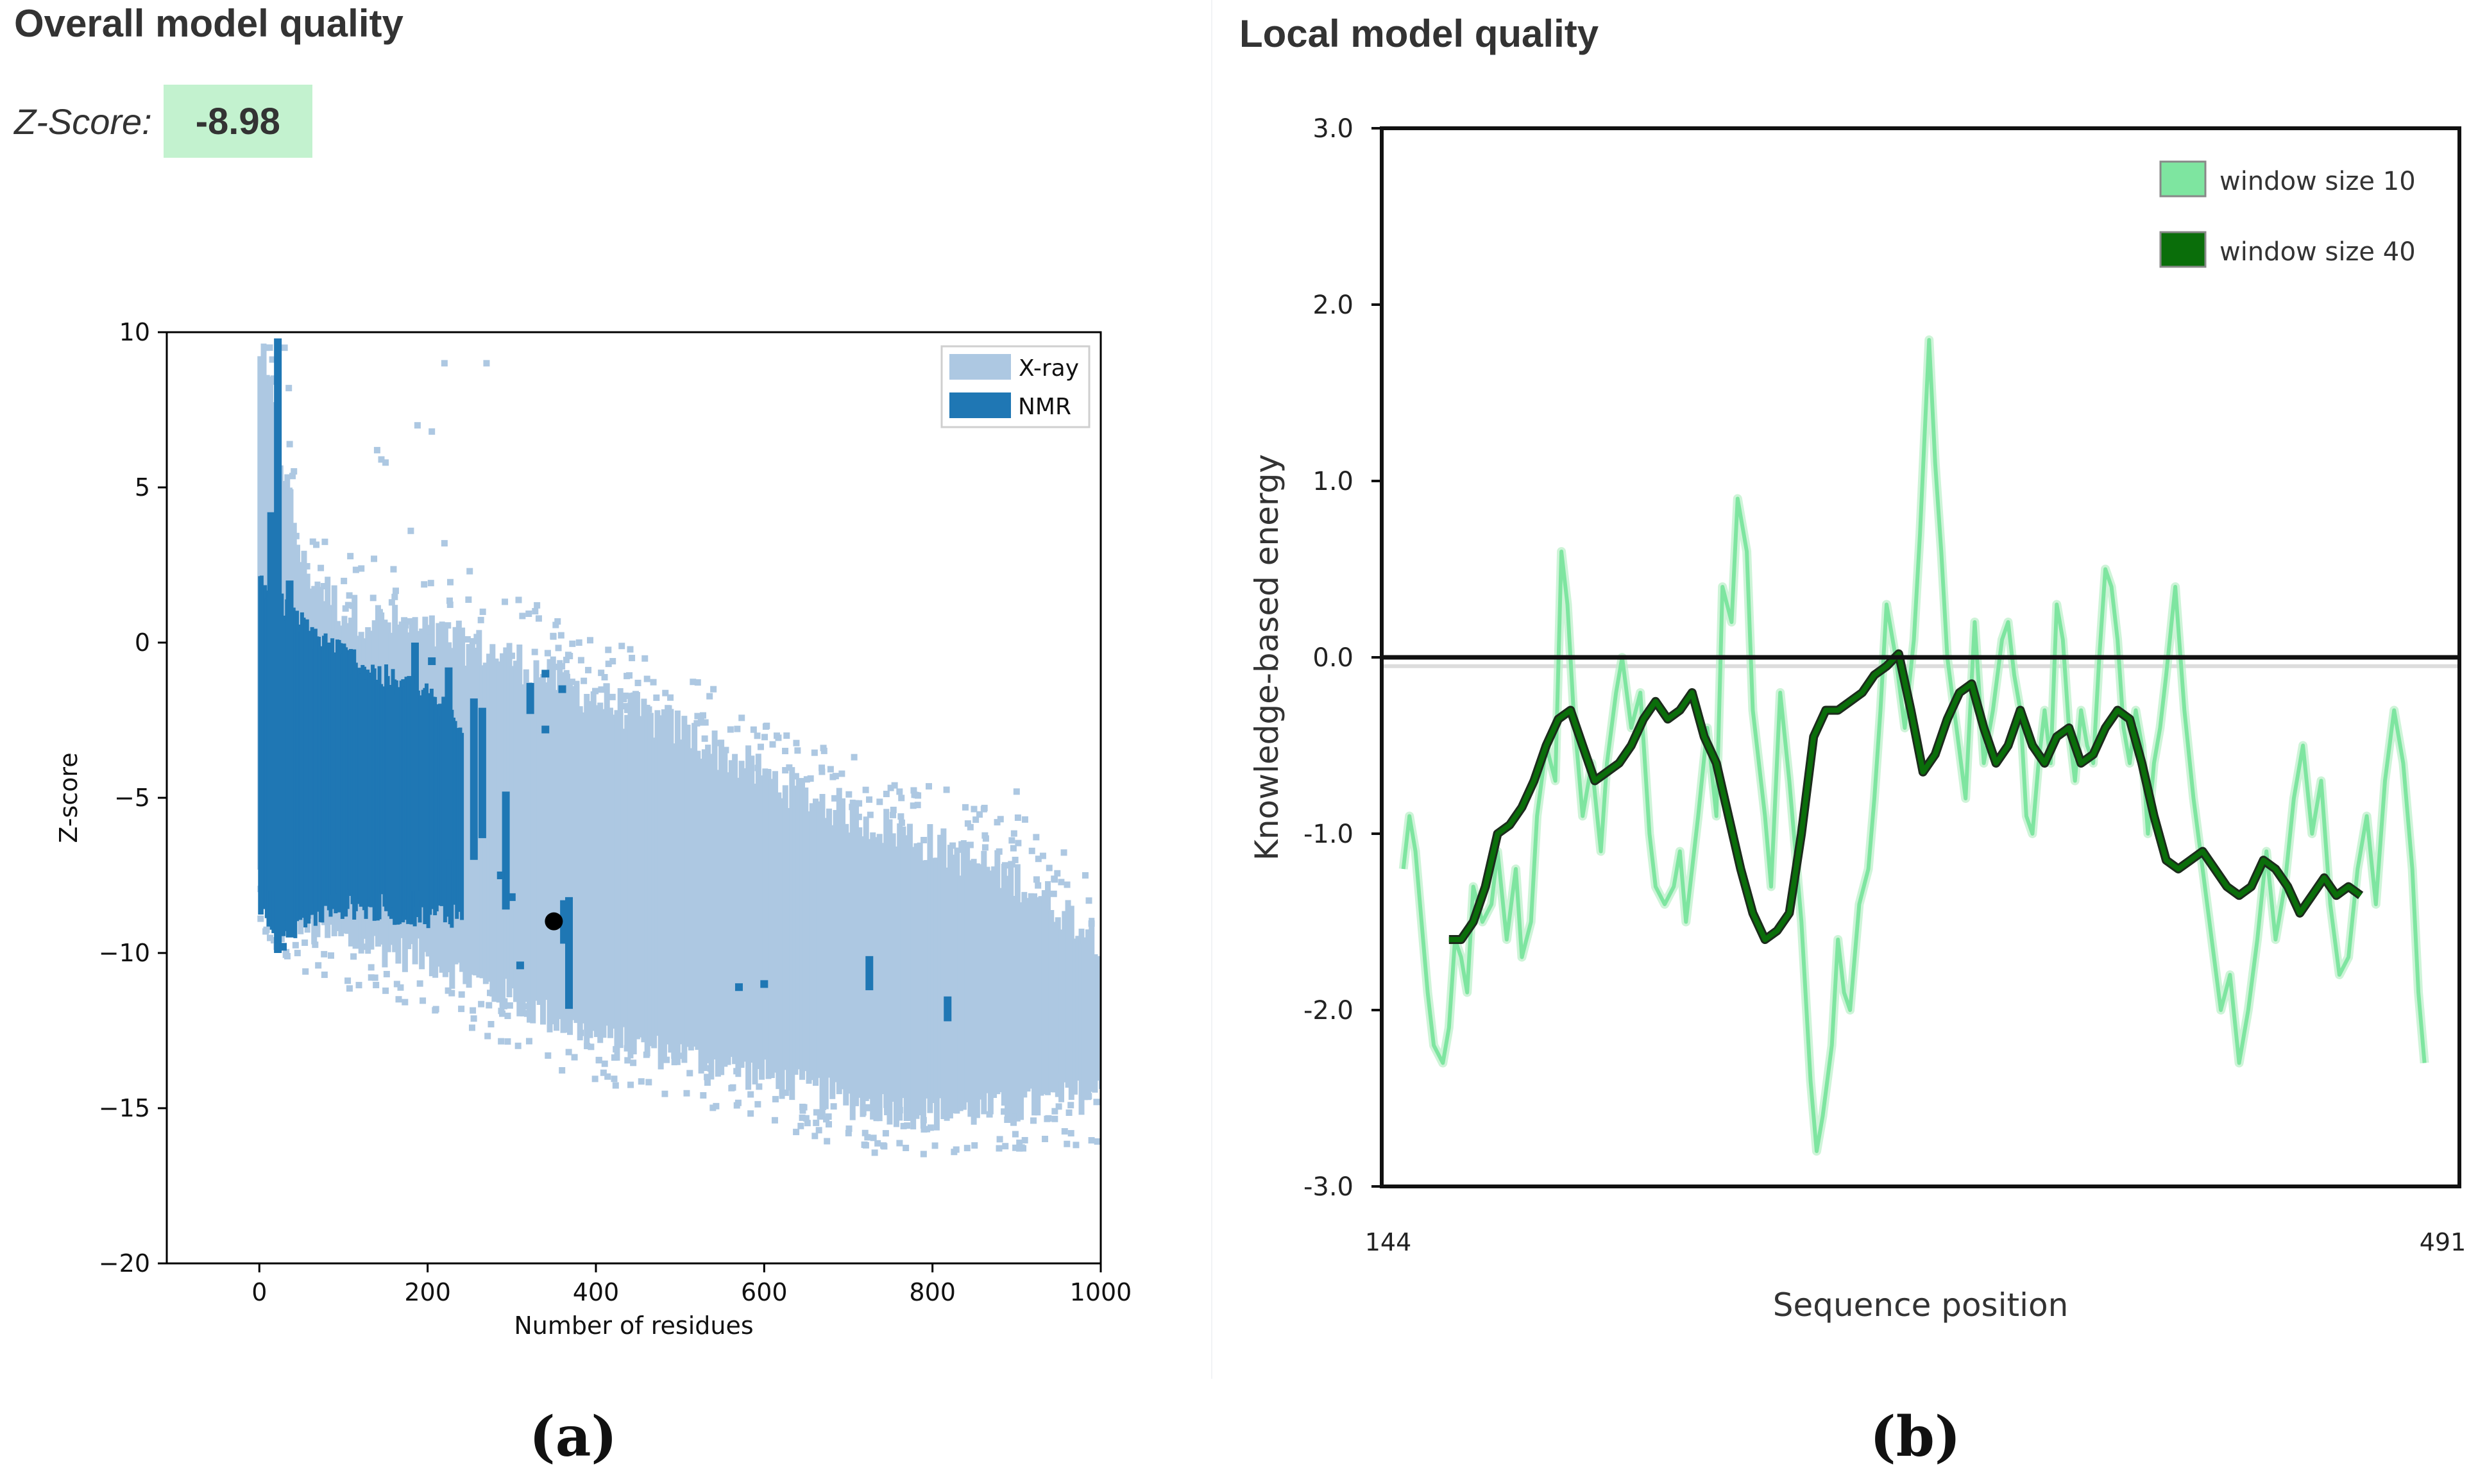 Image resolution: width=2478 pixels, height=1484 pixels. Describe the element at coordinates (1044, 407) in the screenshot. I see `legend-label-nmr: NMR` at that location.